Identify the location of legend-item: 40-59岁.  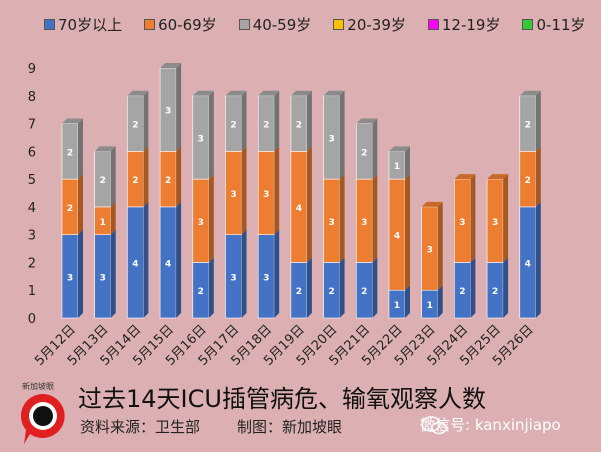
(275, 24).